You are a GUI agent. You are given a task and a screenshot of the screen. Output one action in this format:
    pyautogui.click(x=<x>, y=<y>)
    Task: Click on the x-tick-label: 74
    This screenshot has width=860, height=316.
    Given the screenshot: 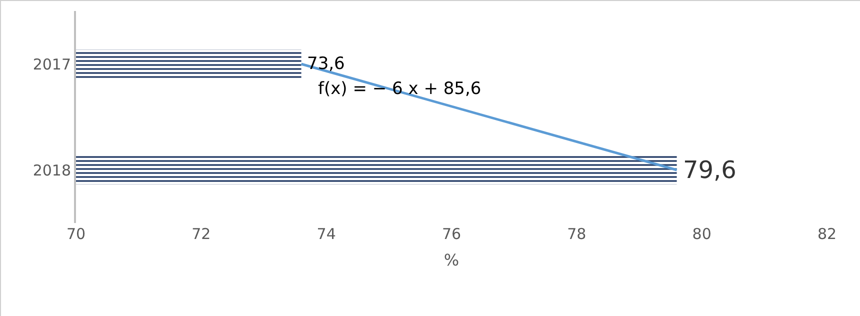 What is the action you would take?
    pyautogui.click(x=326, y=234)
    